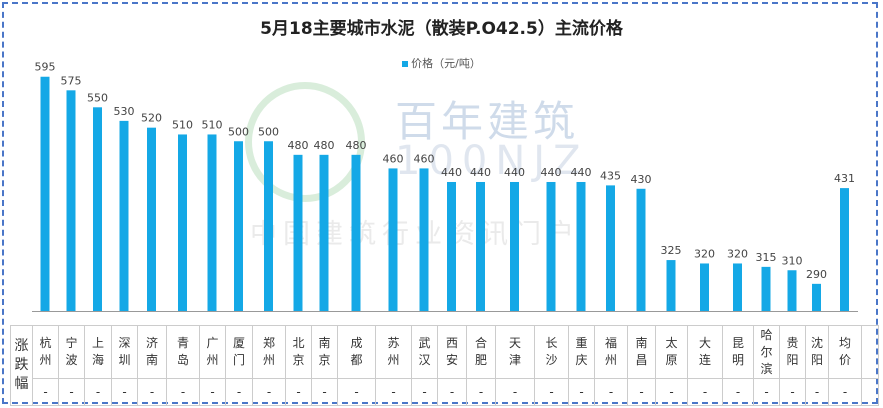 The width and height of the screenshot is (883, 408). Describe the element at coordinates (239, 352) in the screenshot. I see `category-label: 厦门` at that location.